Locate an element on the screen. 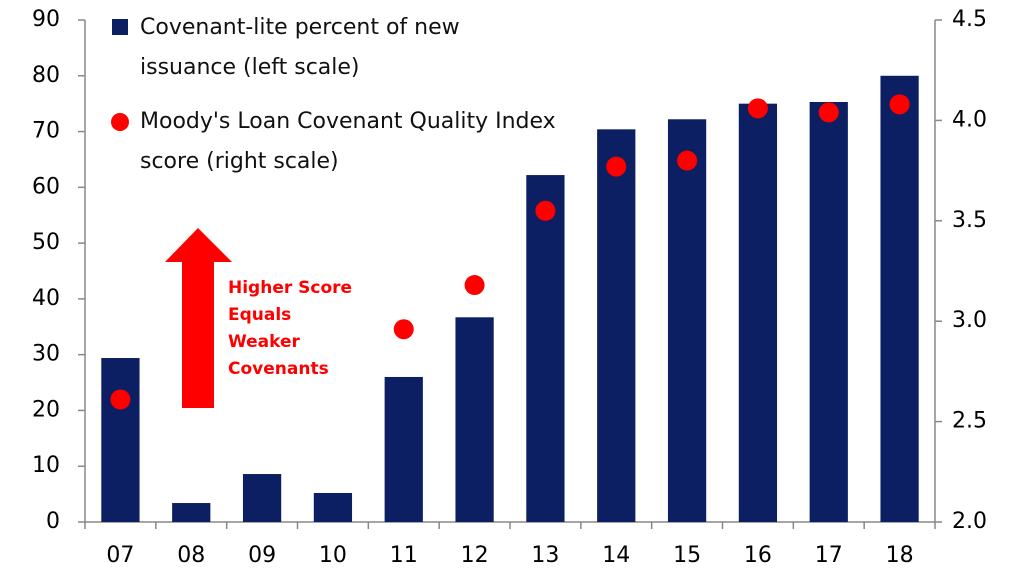  y-tick-label: 20 is located at coordinates (46, 409).